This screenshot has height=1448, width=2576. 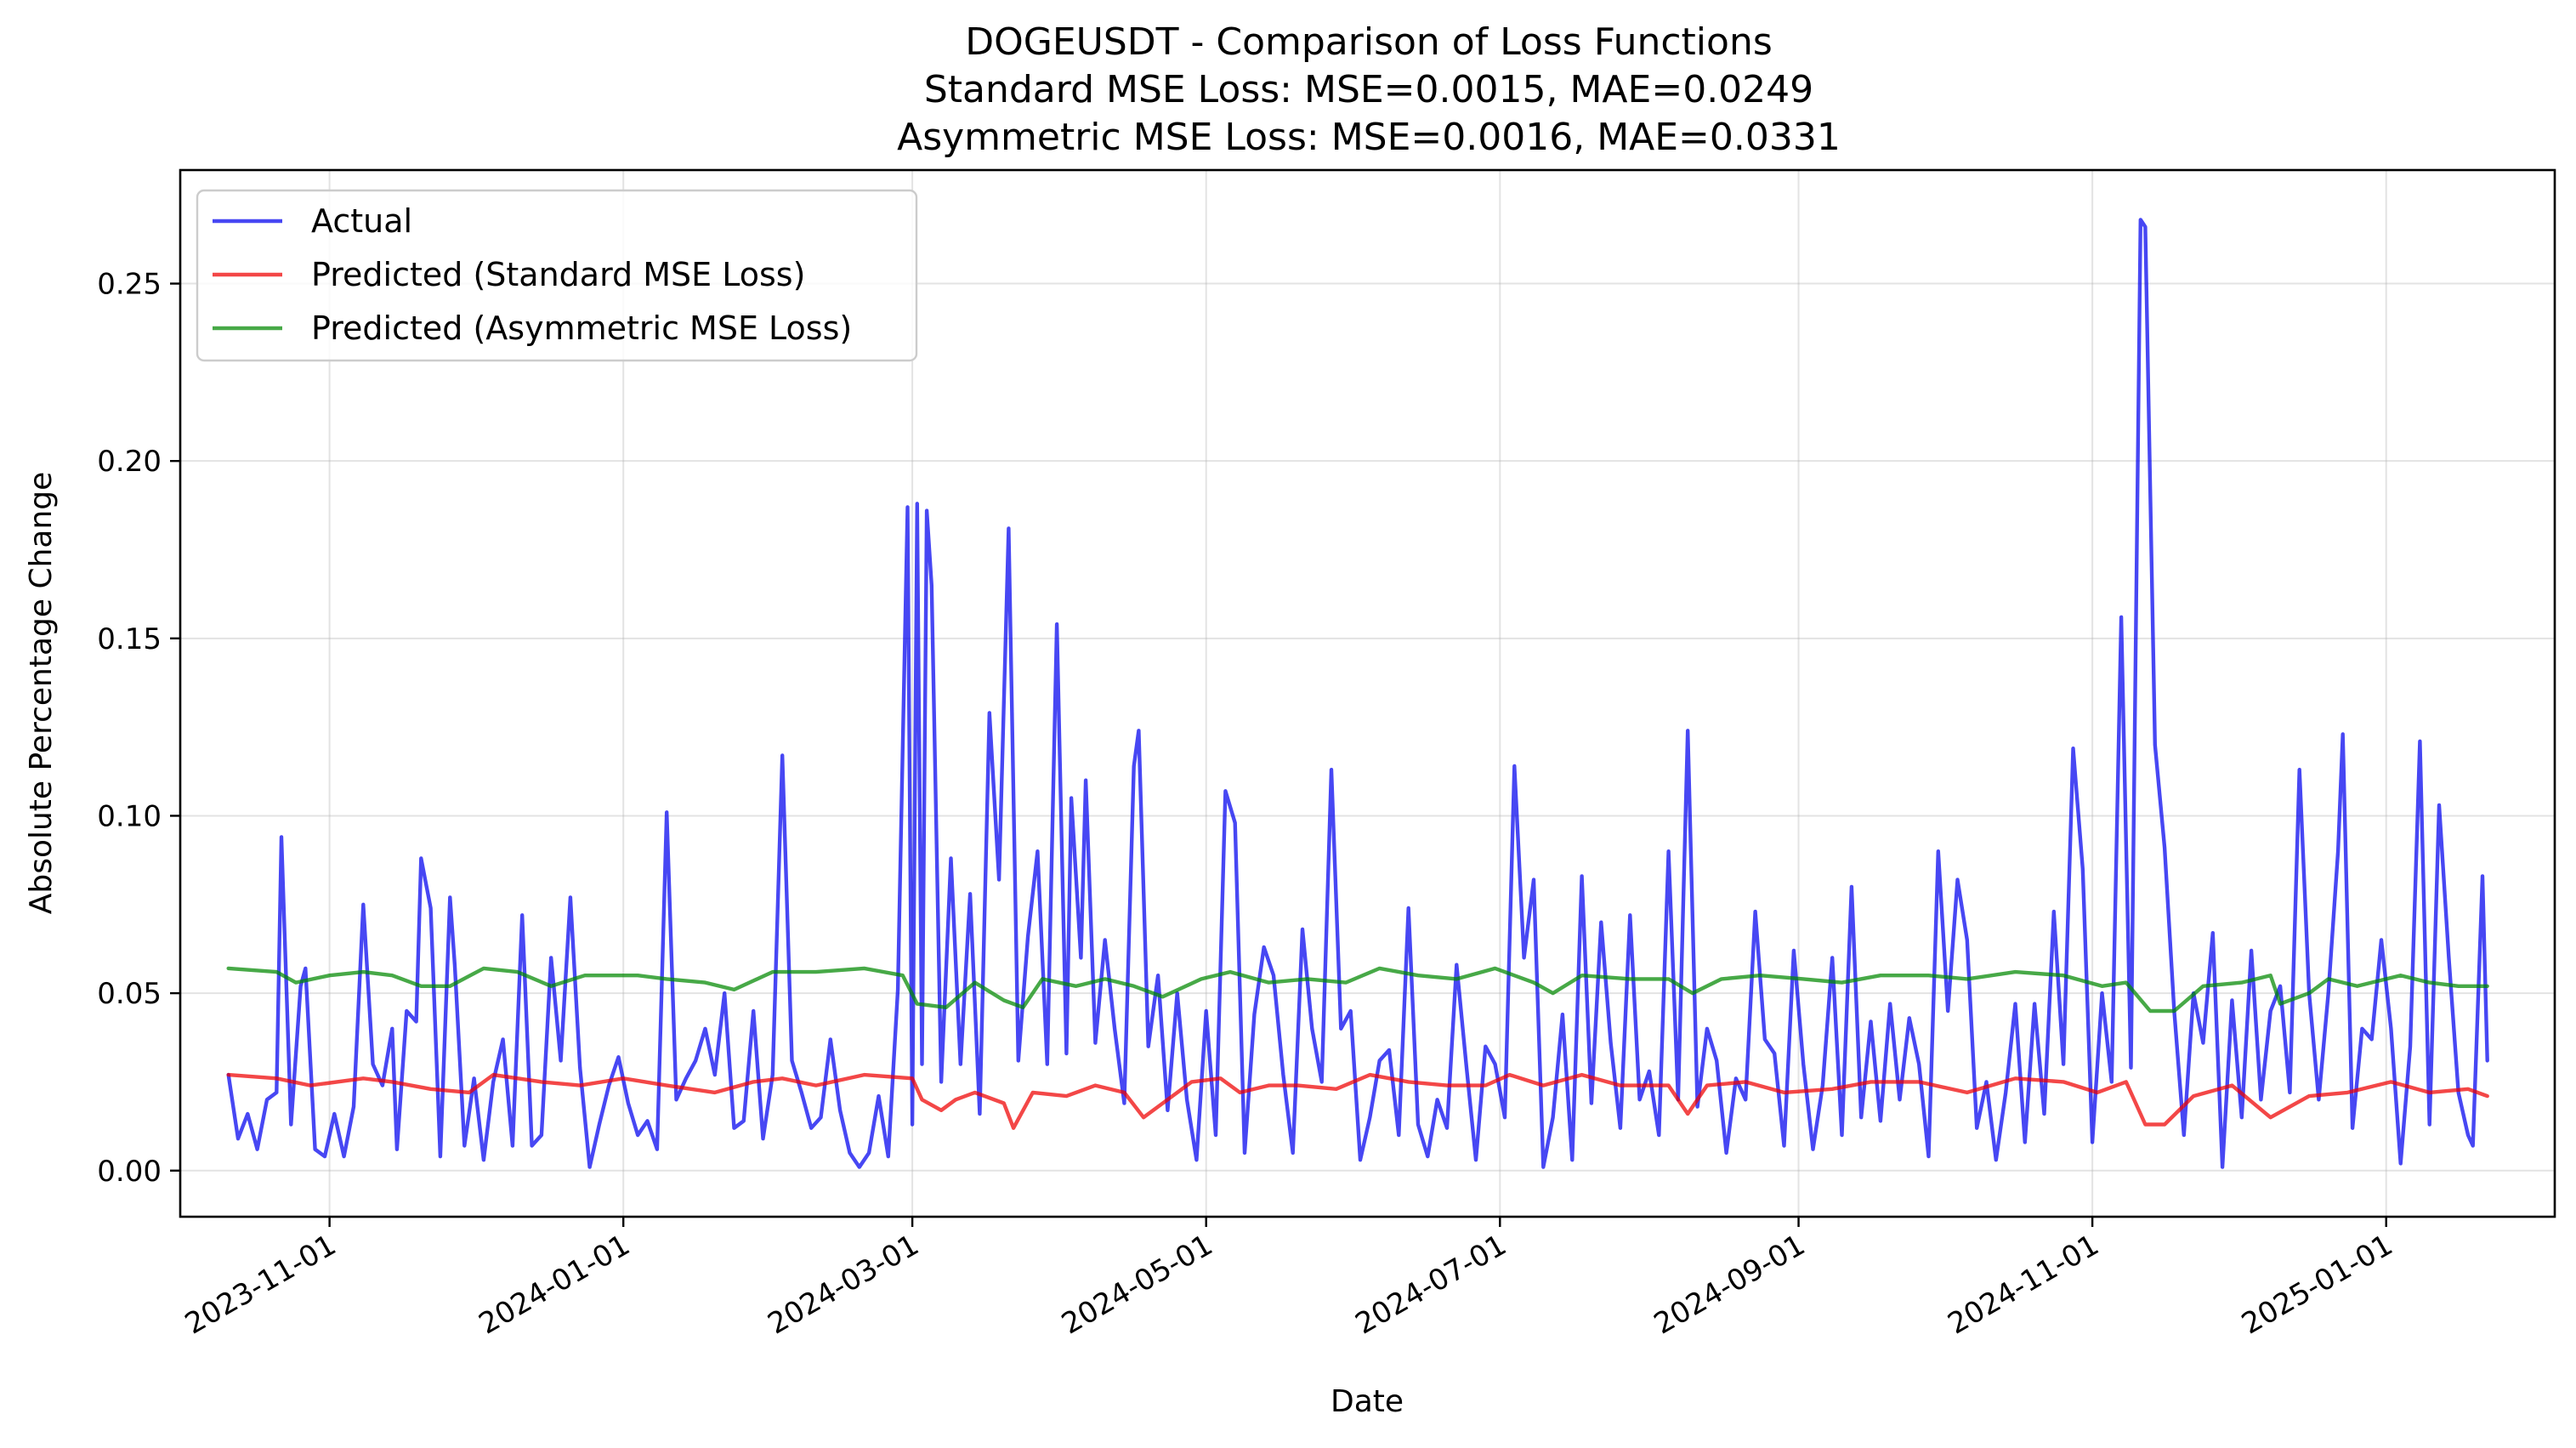 I want to click on legend-label-standard: Predicted (Standard MSE Loss), so click(x=558, y=274).